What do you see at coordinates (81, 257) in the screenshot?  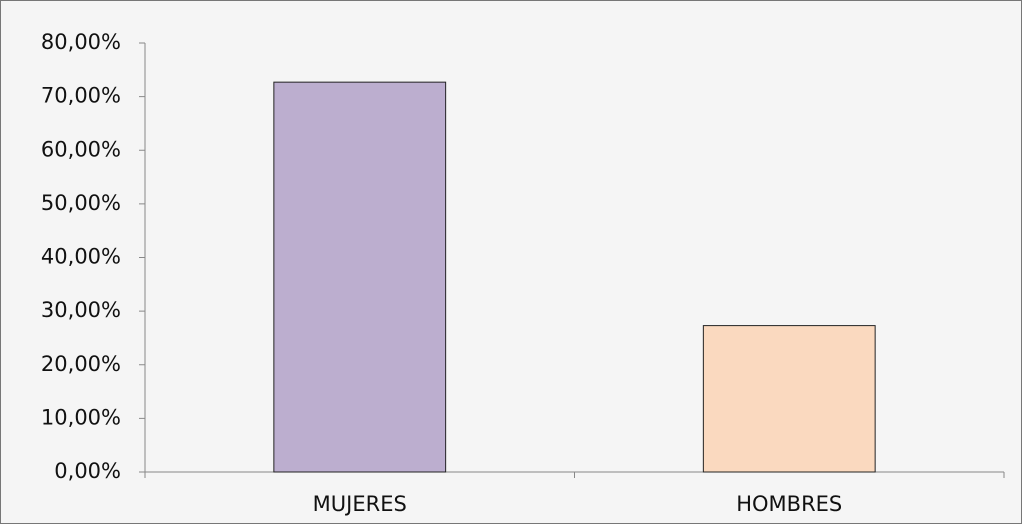 I see `y-tick-label: 40,00%` at bounding box center [81, 257].